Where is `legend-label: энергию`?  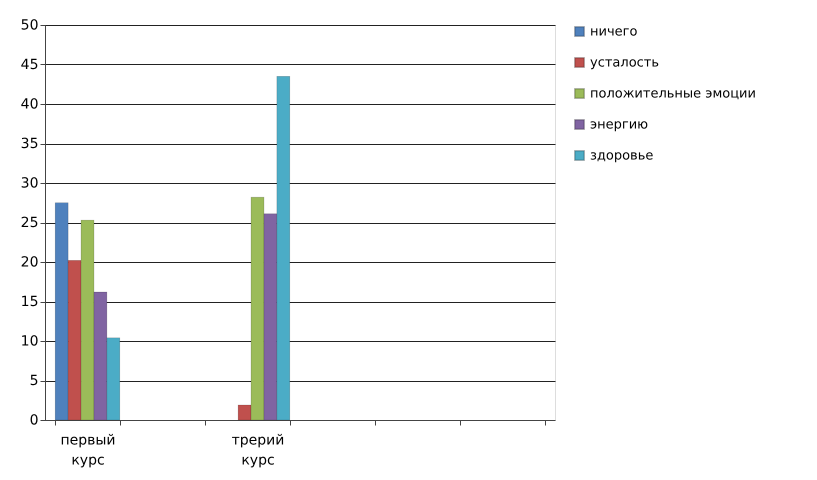 legend-label: энергию is located at coordinates (619, 125).